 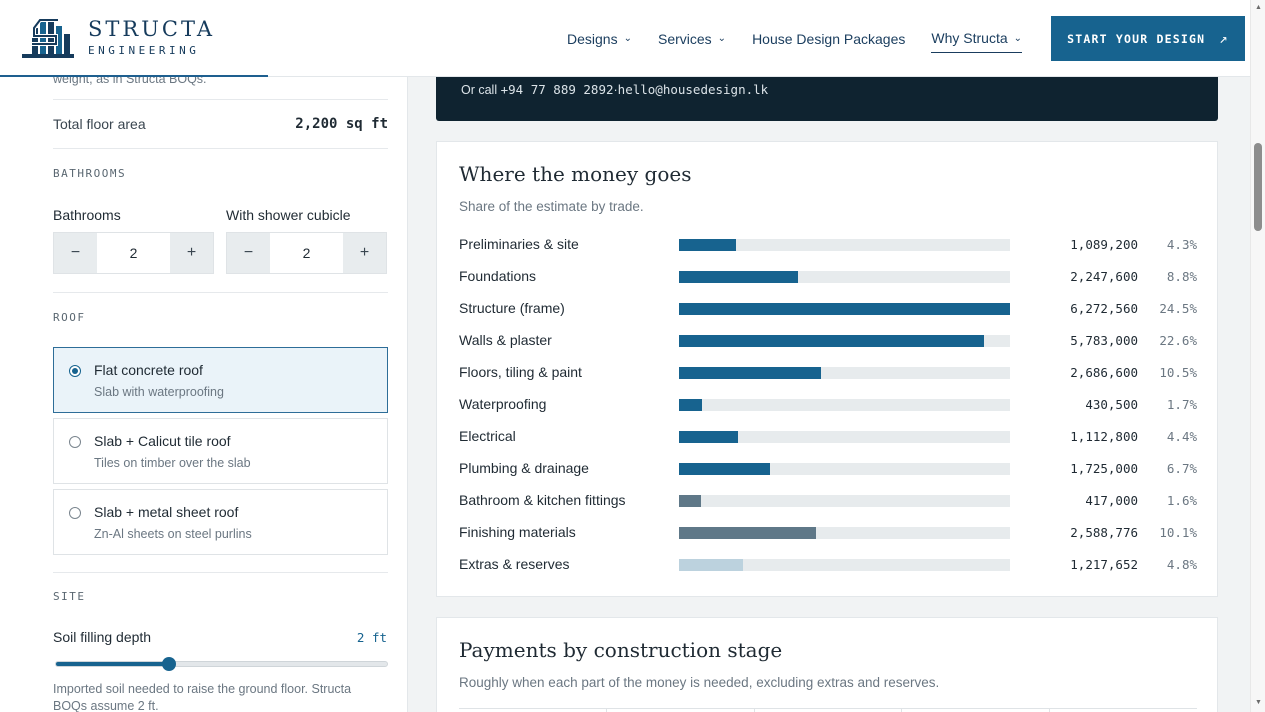 What do you see at coordinates (148, 370) in the screenshot?
I see `roof-option-title: Flat concrete roof` at bounding box center [148, 370].